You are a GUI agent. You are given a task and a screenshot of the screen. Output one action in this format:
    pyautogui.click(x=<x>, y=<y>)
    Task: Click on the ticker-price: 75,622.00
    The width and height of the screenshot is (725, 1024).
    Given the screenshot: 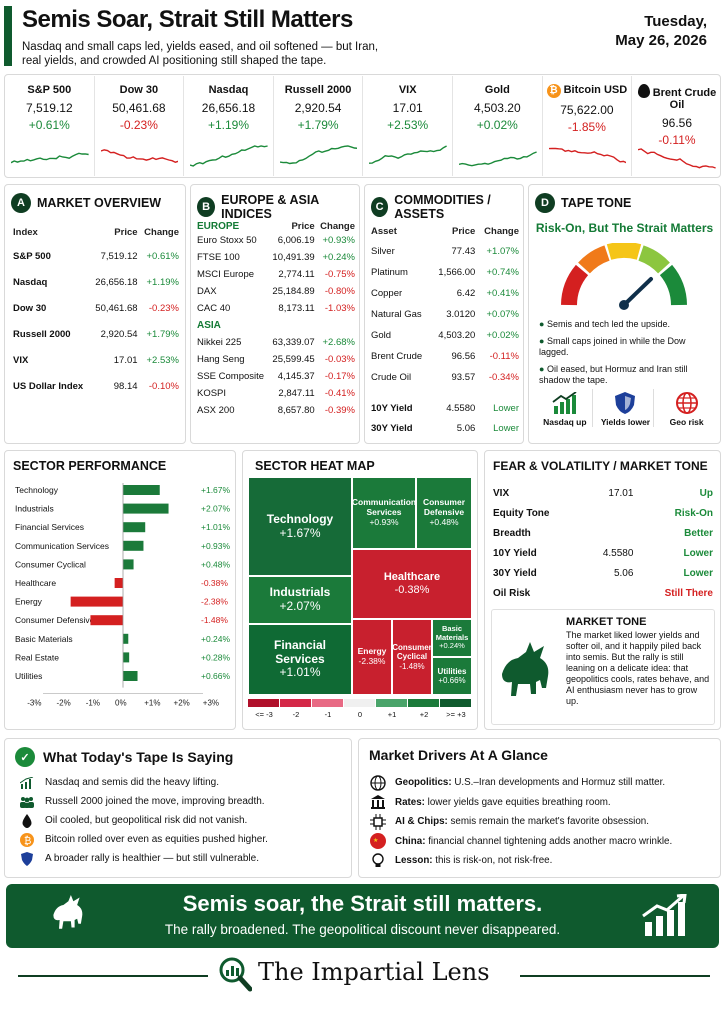 What is the action you would take?
    pyautogui.click(x=587, y=110)
    